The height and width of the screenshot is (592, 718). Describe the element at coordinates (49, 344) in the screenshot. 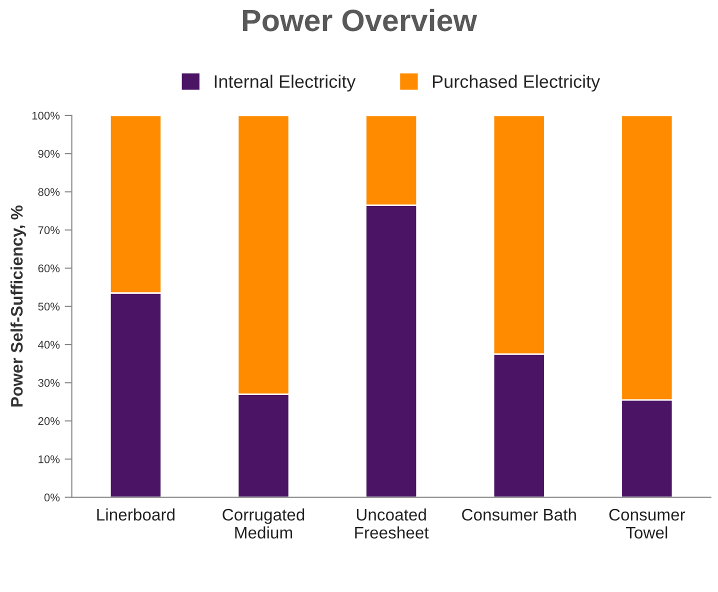

I see `y-tick-label: 40%` at that location.